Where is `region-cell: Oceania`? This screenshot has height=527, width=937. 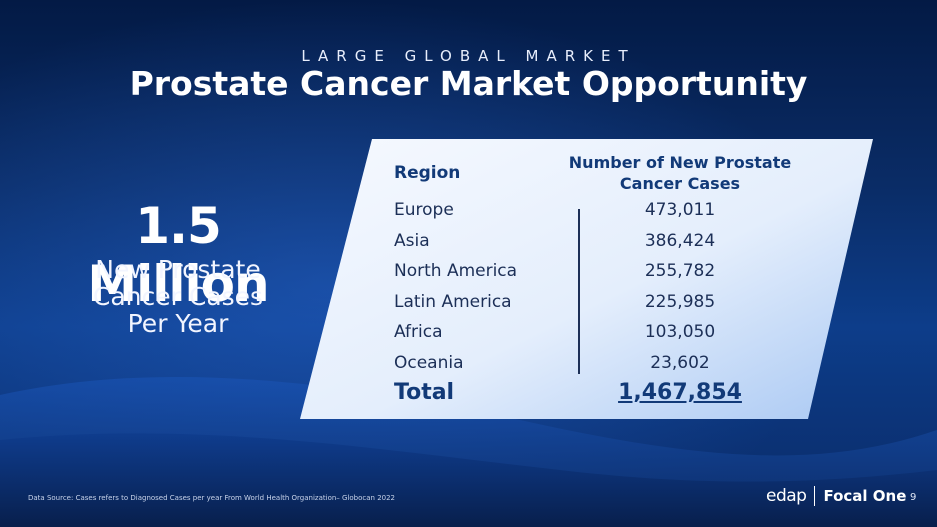 region-cell: Oceania is located at coordinates (429, 363).